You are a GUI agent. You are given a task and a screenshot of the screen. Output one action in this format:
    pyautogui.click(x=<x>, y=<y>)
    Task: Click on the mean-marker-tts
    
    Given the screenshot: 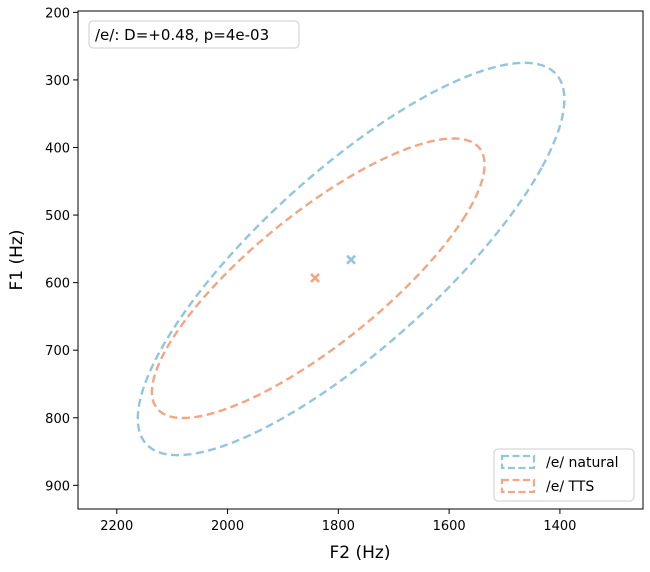 What is the action you would take?
    pyautogui.click(x=315, y=277)
    